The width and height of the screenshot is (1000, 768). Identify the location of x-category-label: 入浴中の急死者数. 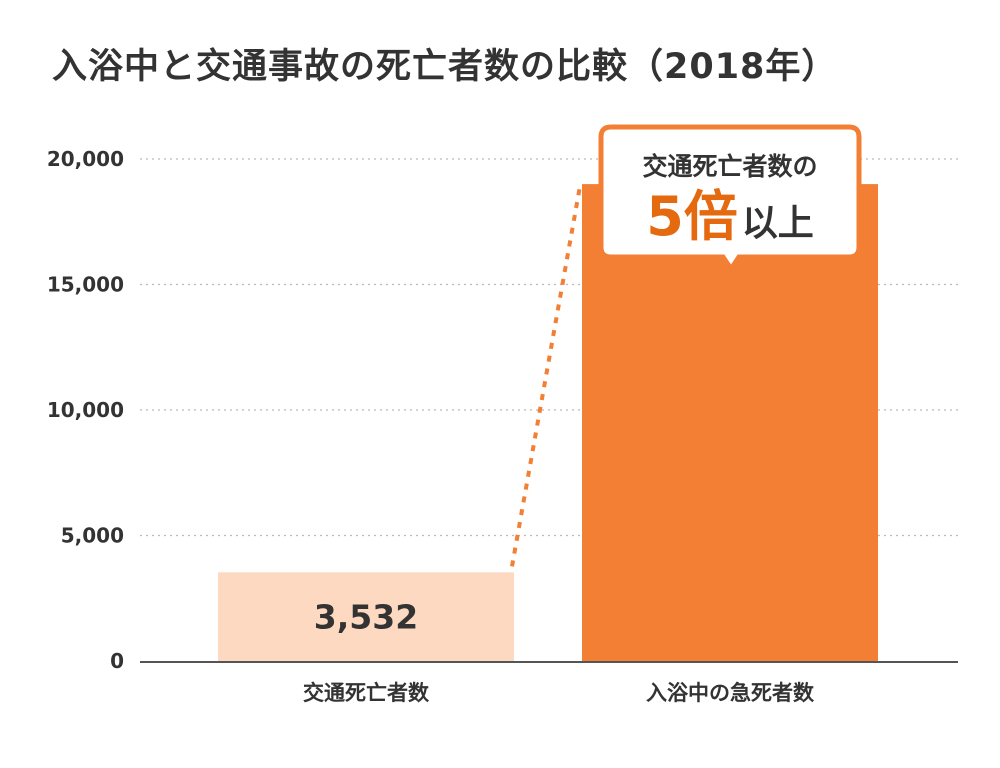
(730, 693).